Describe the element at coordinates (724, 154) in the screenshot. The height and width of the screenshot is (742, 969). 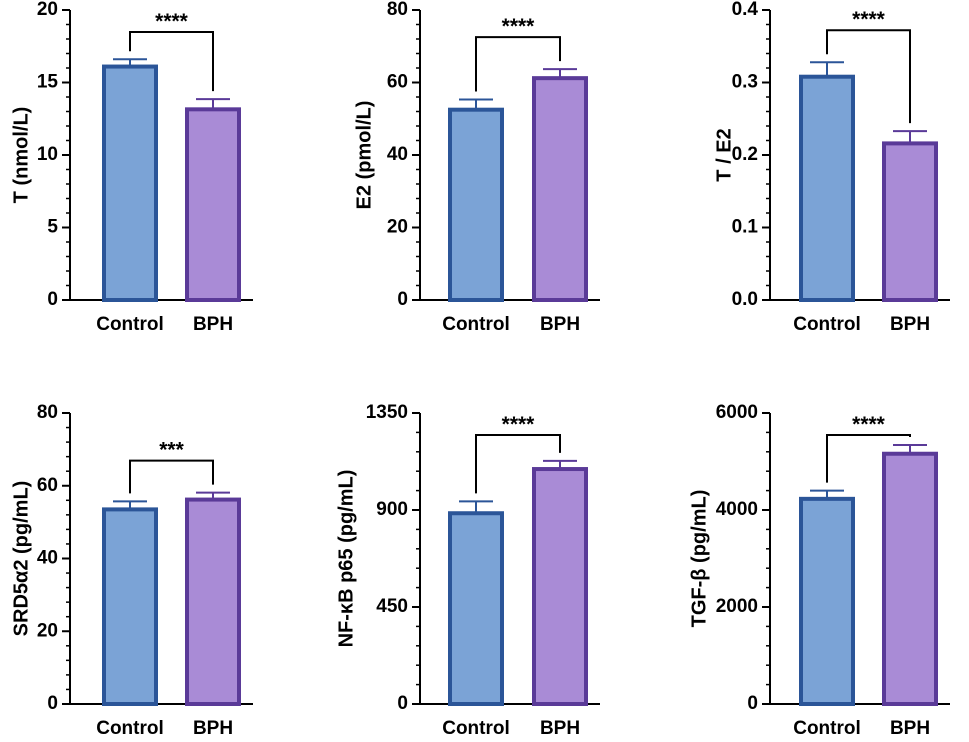
I see `y-axis-label: T / E2` at that location.